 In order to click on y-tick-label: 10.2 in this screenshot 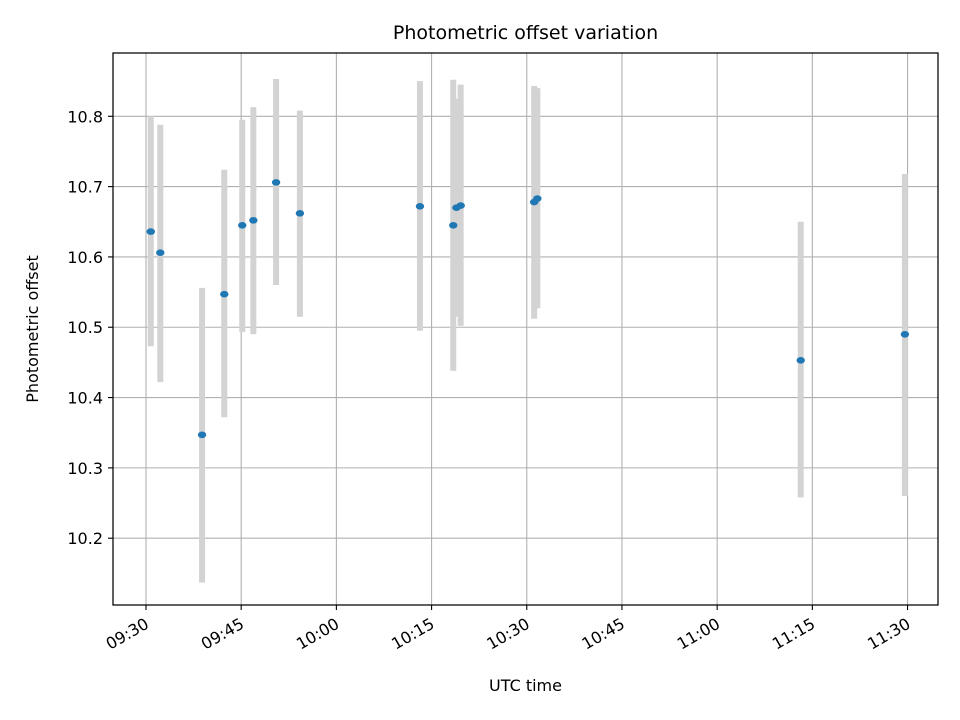, I will do `click(85, 538)`.